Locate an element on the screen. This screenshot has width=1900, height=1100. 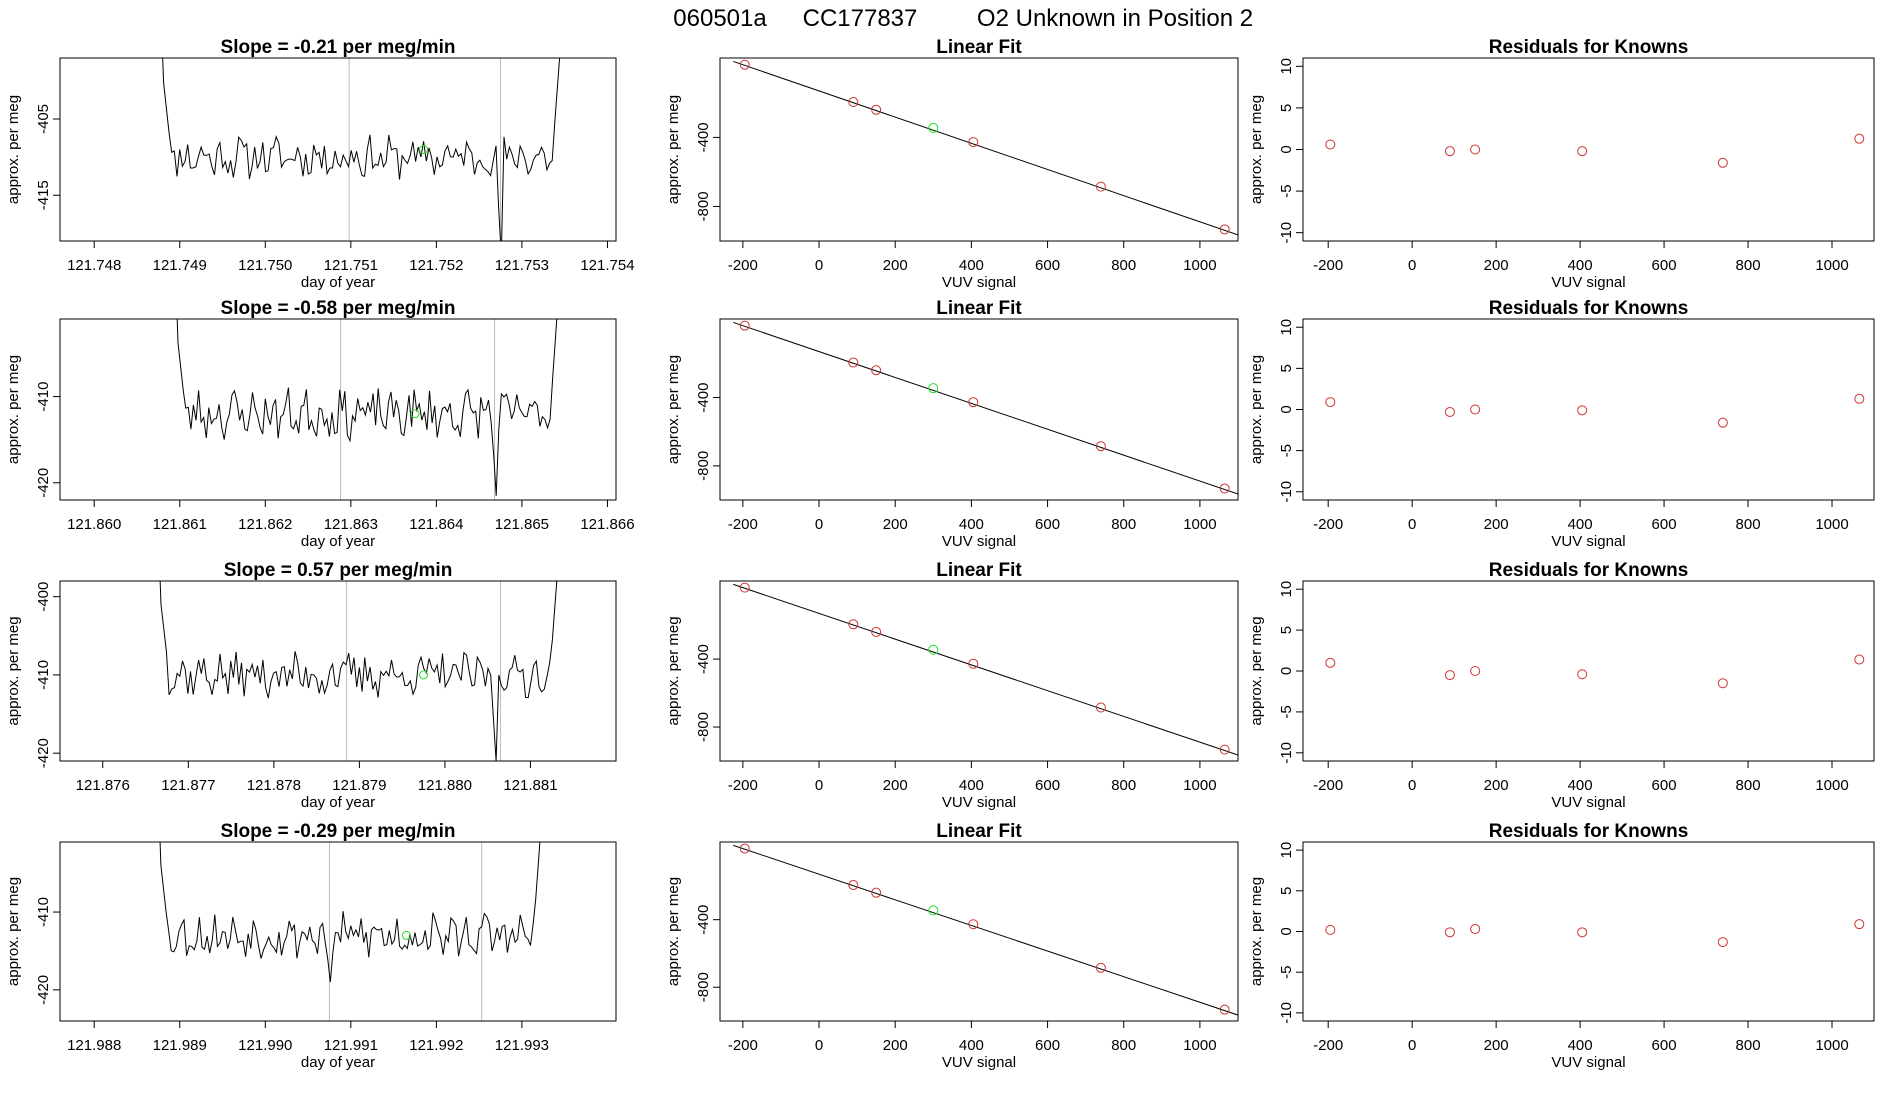
x-tick-label: 121.991 is located at coordinates (351, 1045).